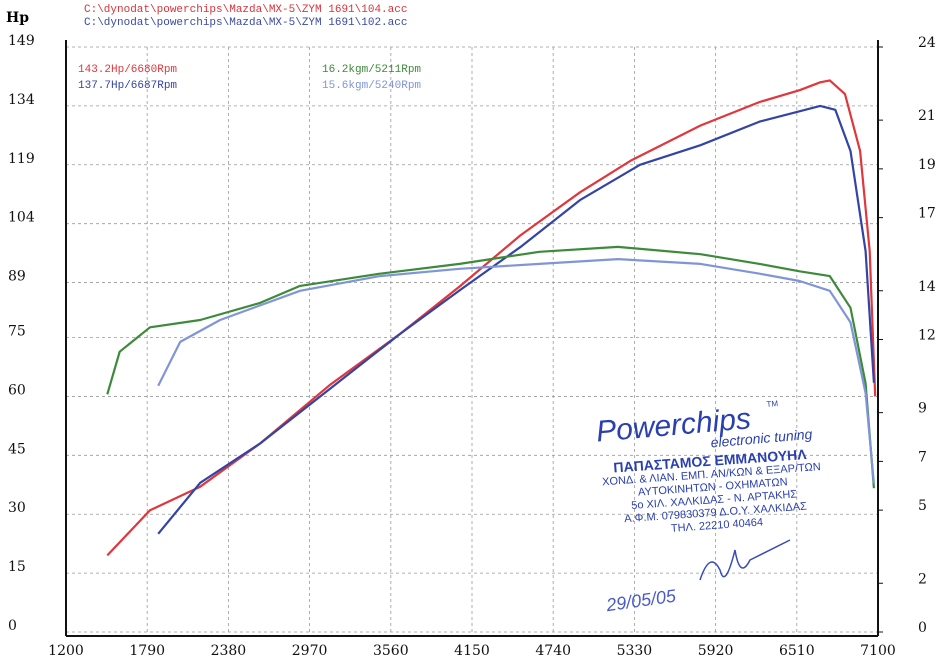  What do you see at coordinates (17, 508) in the screenshot?
I see `y-tick-label: 30` at bounding box center [17, 508].